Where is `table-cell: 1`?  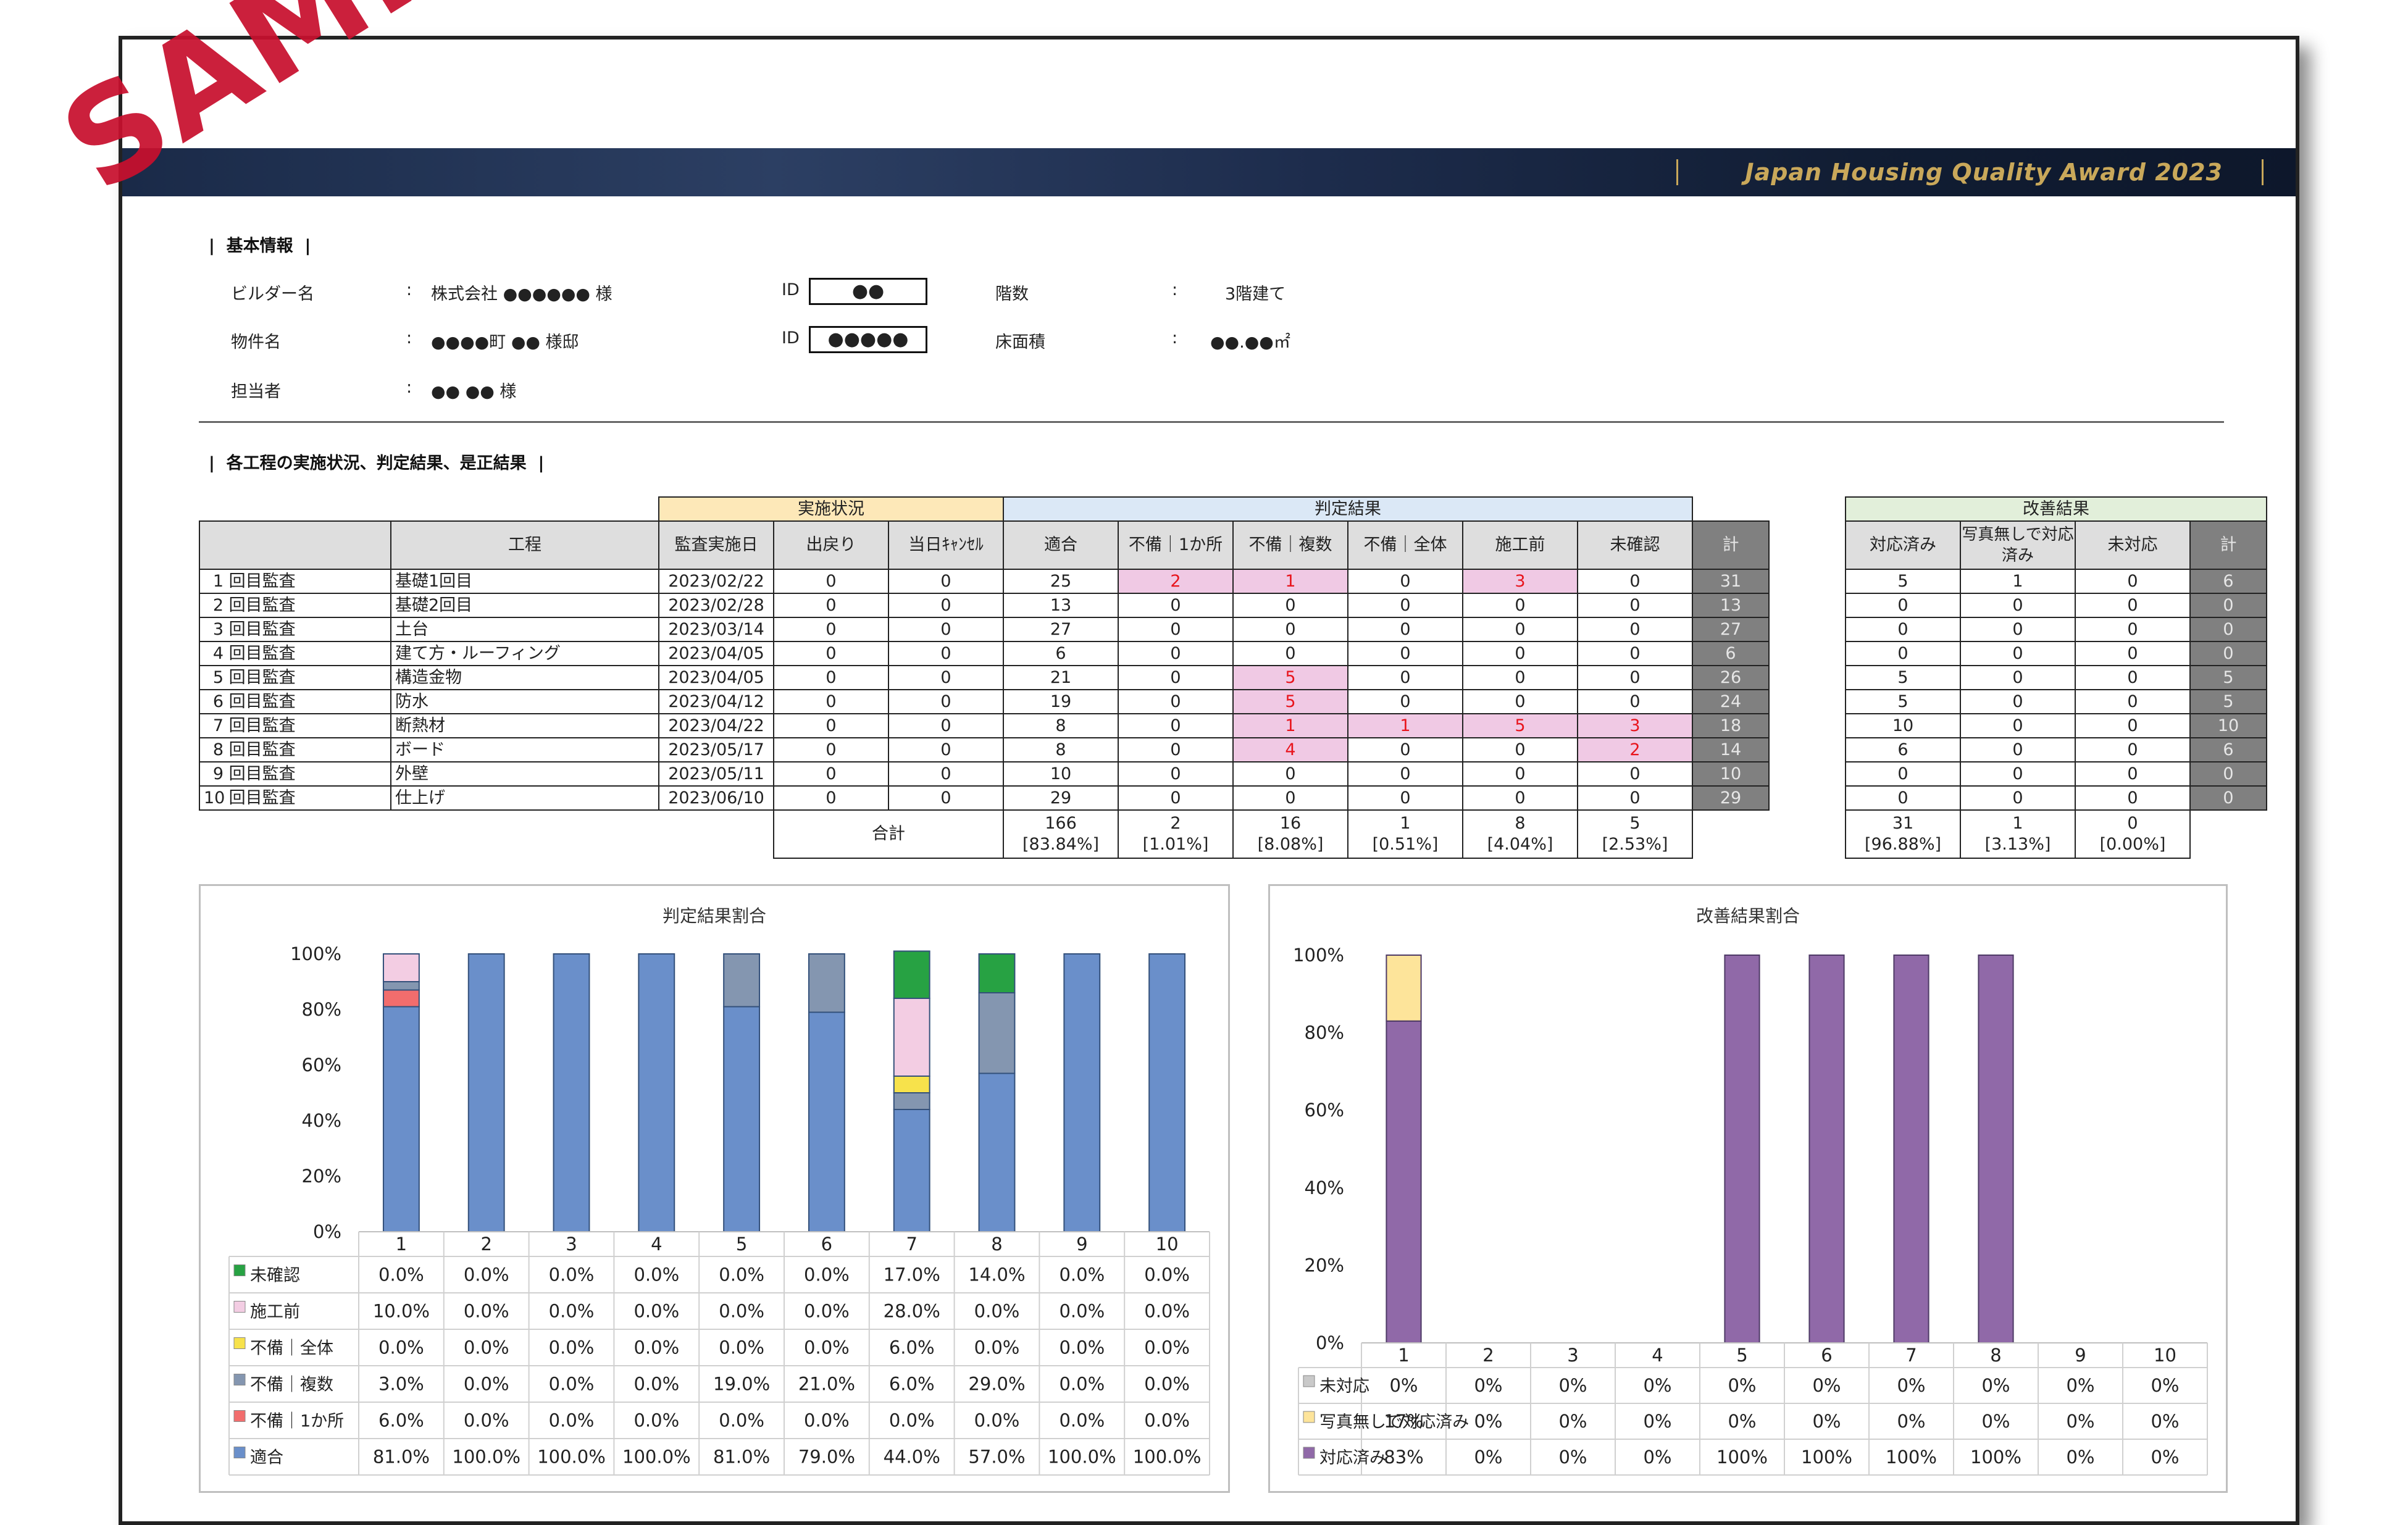 table-cell: 1 is located at coordinates (1290, 726).